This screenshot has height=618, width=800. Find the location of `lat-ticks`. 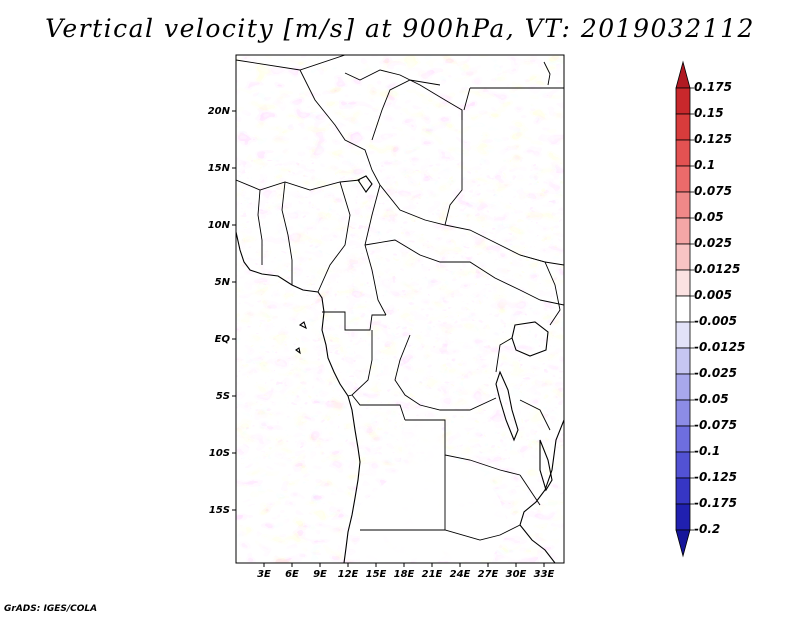

lat-ticks is located at coordinates (234, 310).